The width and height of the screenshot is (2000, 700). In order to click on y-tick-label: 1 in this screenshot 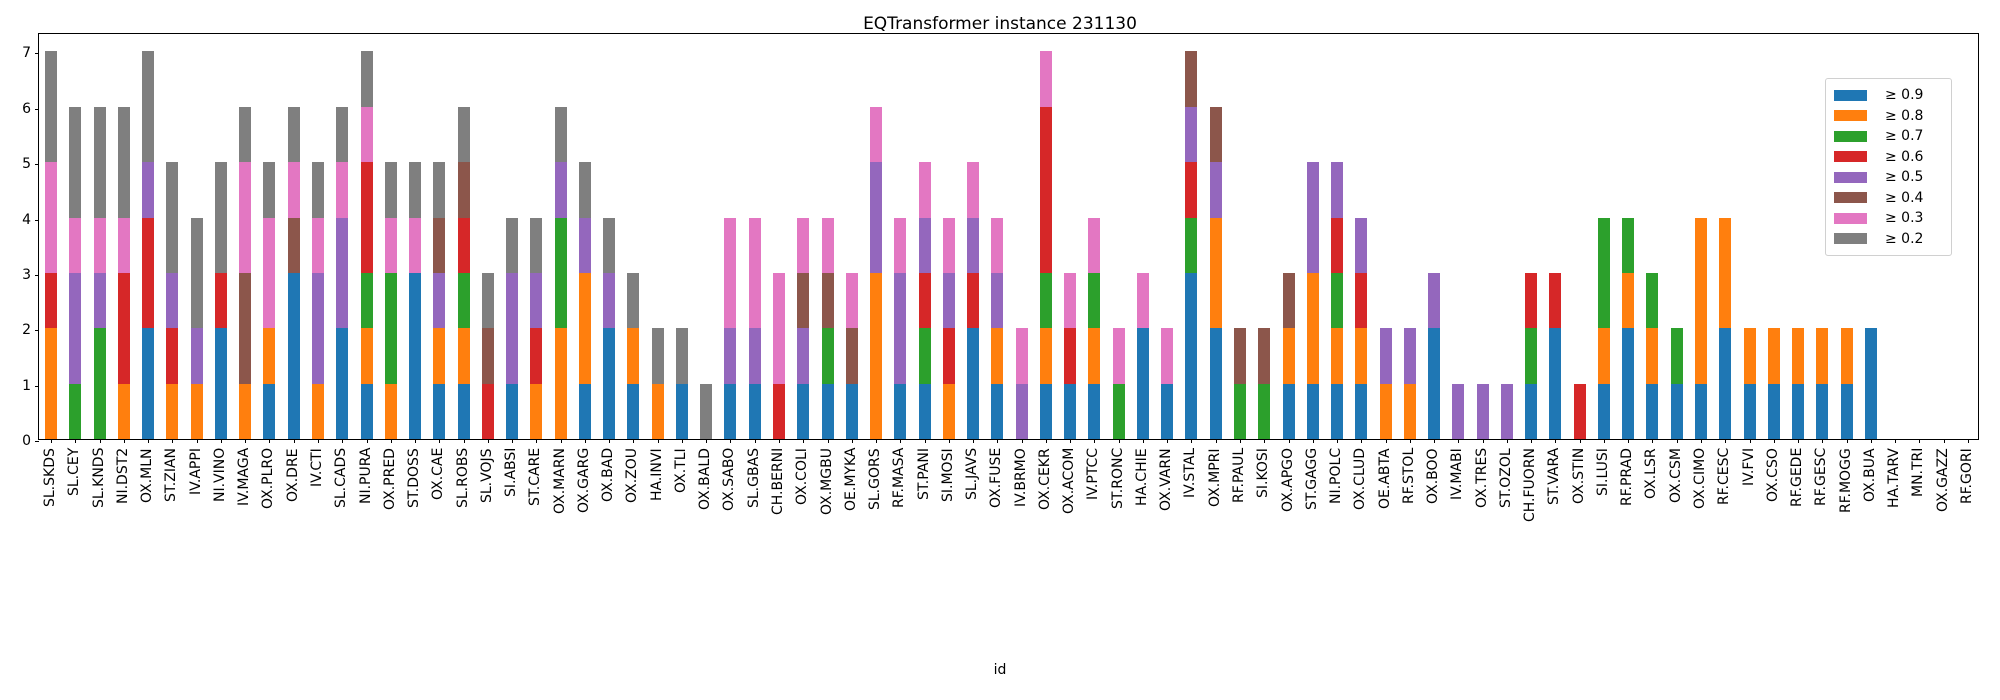, I will do `click(19, 386)`.